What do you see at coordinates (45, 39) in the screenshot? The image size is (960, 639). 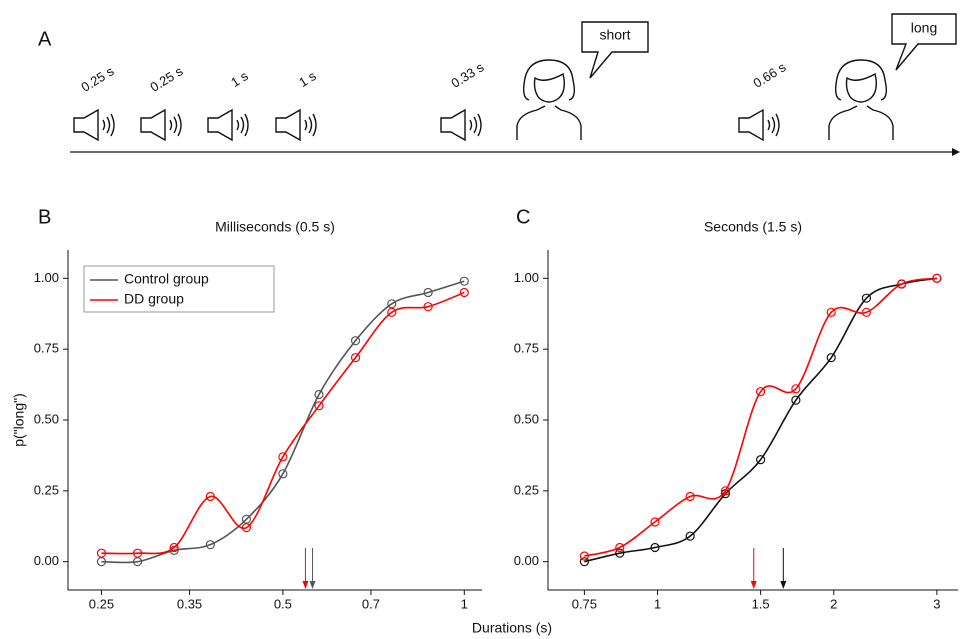 I see `panel-label: A` at bounding box center [45, 39].